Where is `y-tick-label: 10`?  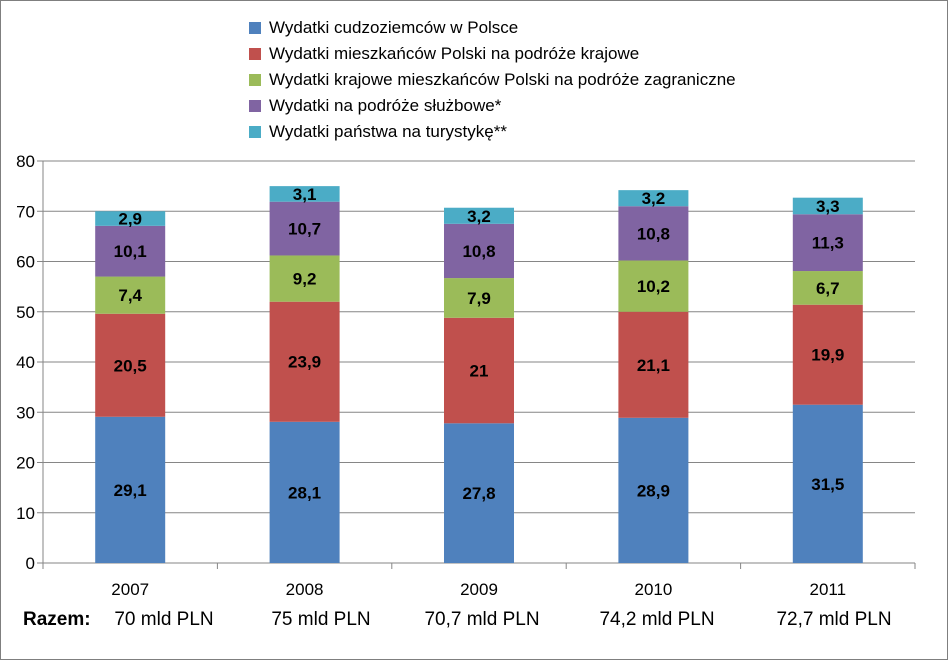
y-tick-label: 10 is located at coordinates (25, 513).